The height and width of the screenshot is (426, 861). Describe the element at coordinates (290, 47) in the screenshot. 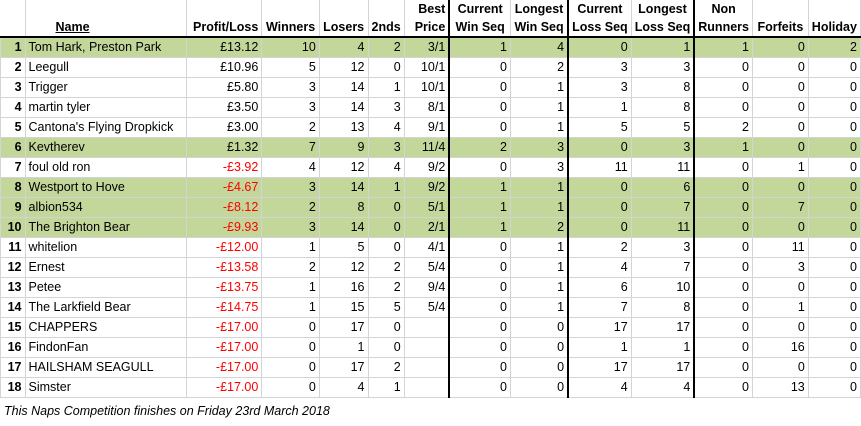

I see `row-winners: 10` at that location.